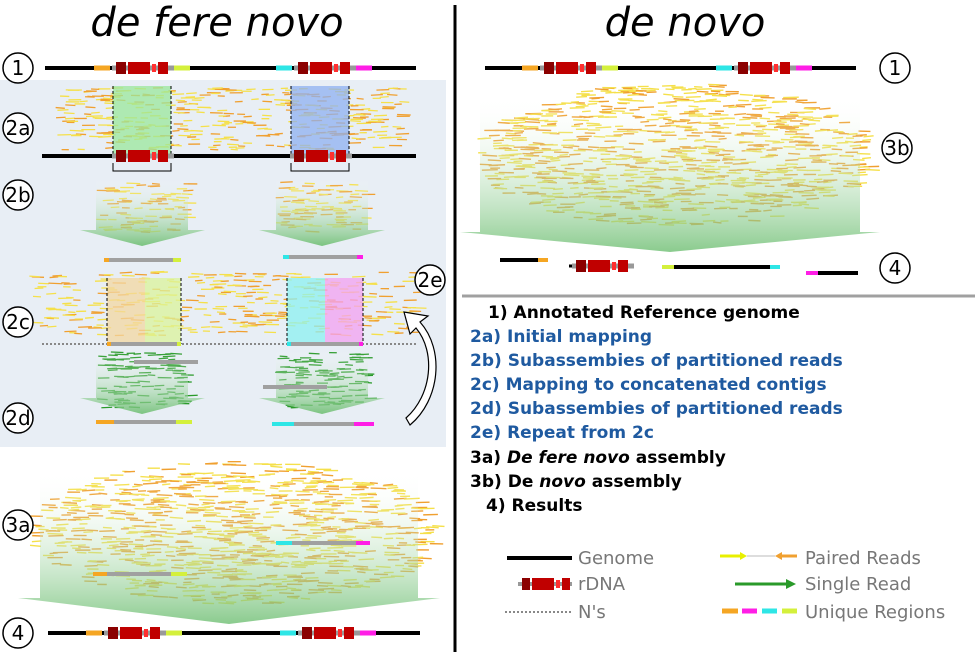 The image size is (975, 652). I want to click on step-marker-4-right: 4, so click(895, 268).